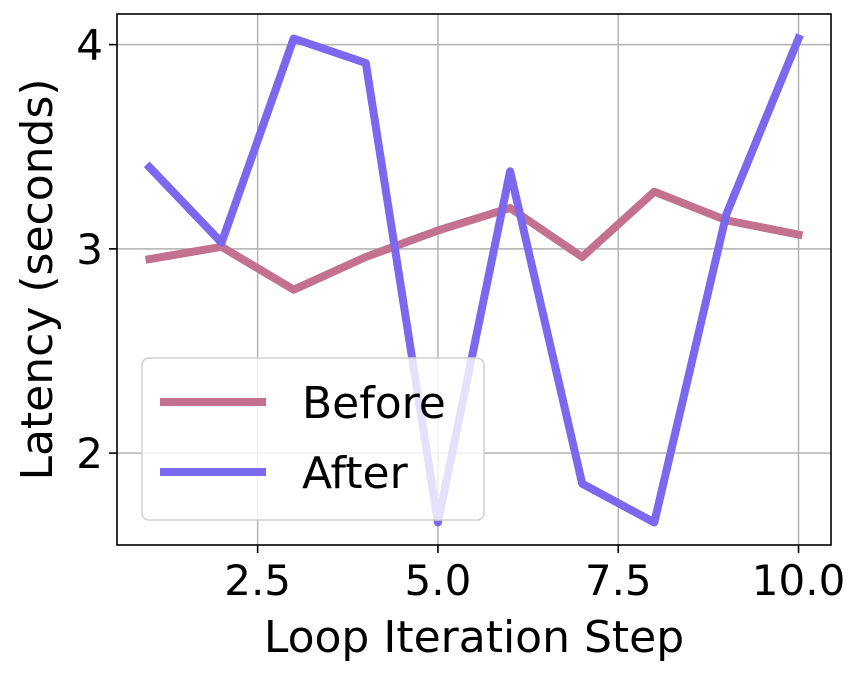 The width and height of the screenshot is (868, 679). Describe the element at coordinates (313, 439) in the screenshot. I see `legend: Before After` at that location.